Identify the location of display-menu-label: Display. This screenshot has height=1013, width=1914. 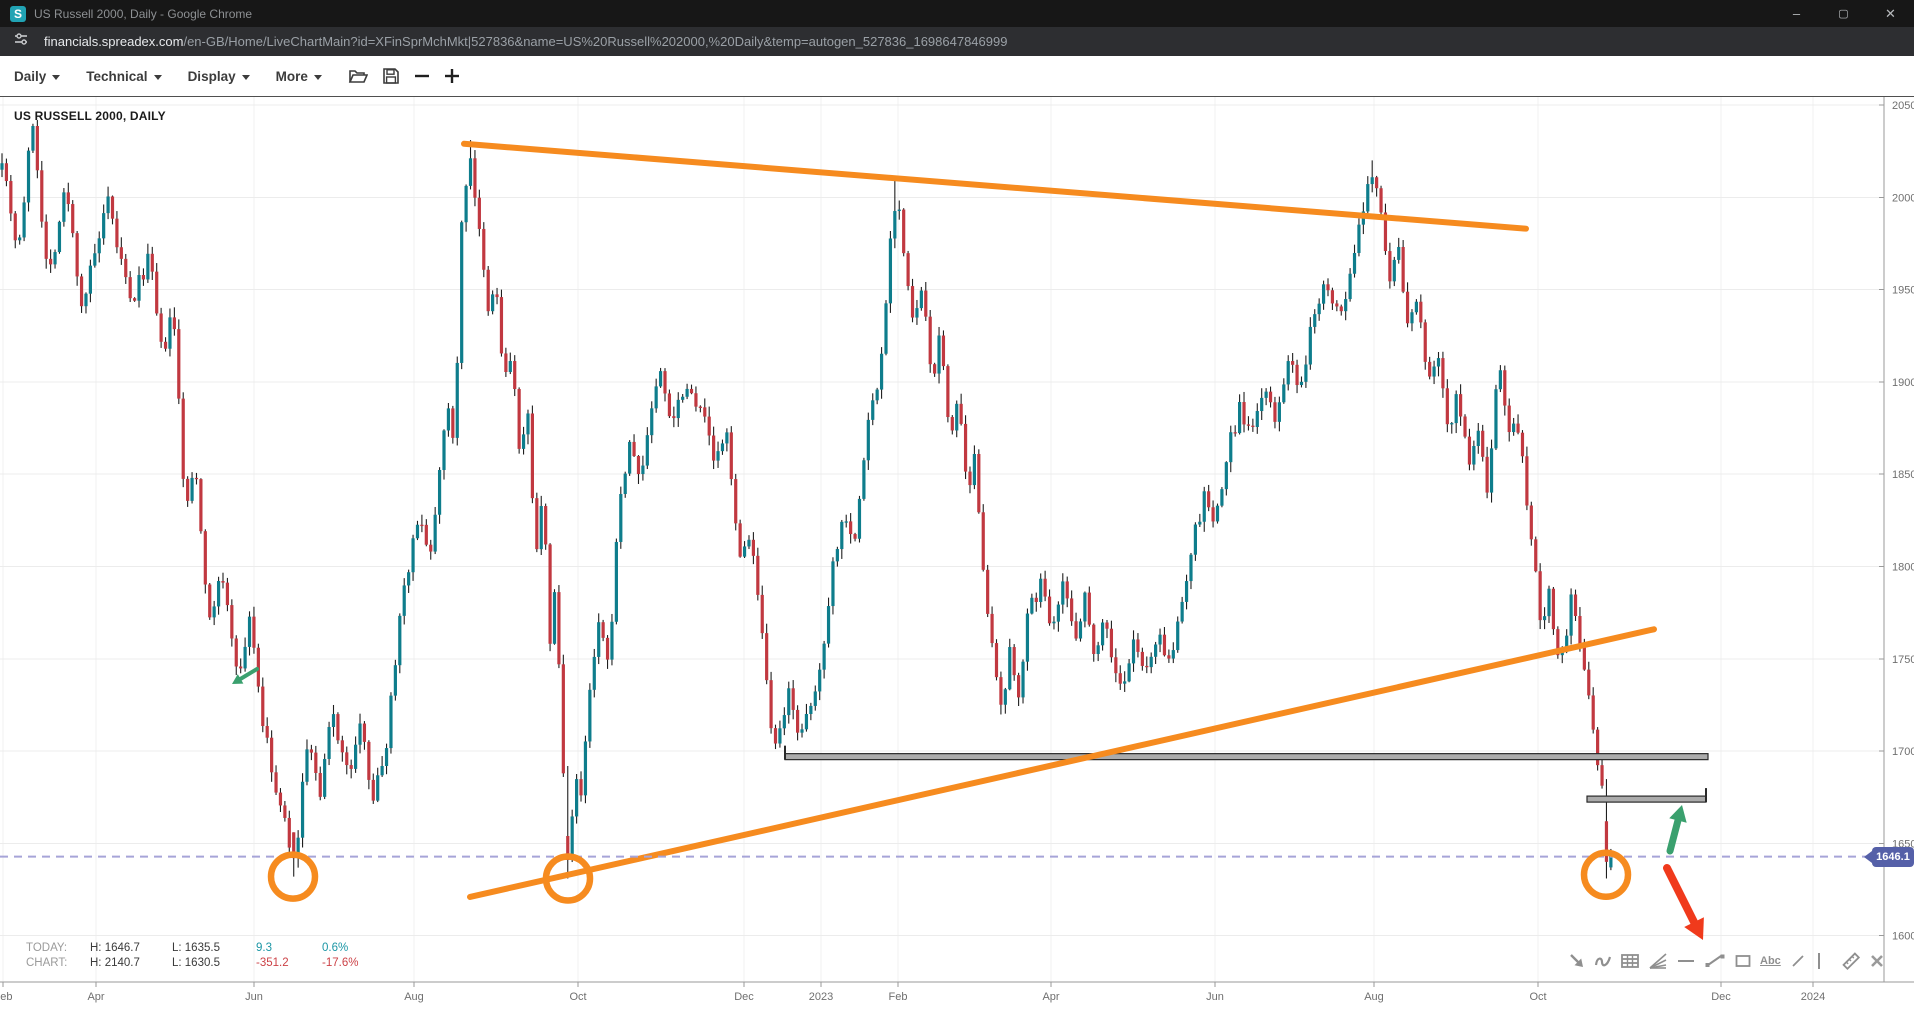
(211, 76).